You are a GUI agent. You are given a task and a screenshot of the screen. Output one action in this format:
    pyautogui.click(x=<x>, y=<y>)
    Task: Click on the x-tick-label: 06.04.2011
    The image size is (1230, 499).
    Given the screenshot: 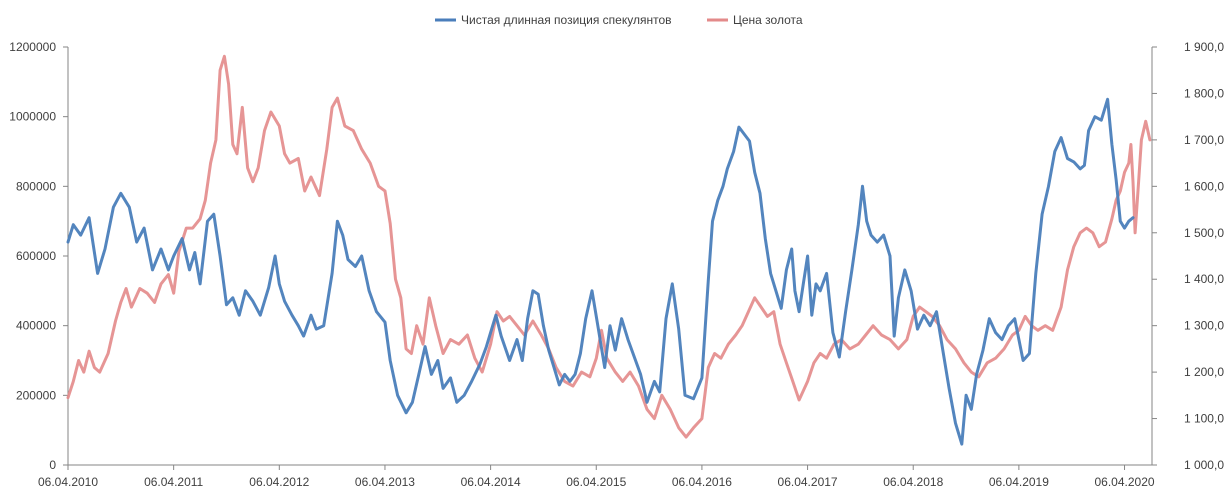 What is the action you would take?
    pyautogui.click(x=173, y=482)
    